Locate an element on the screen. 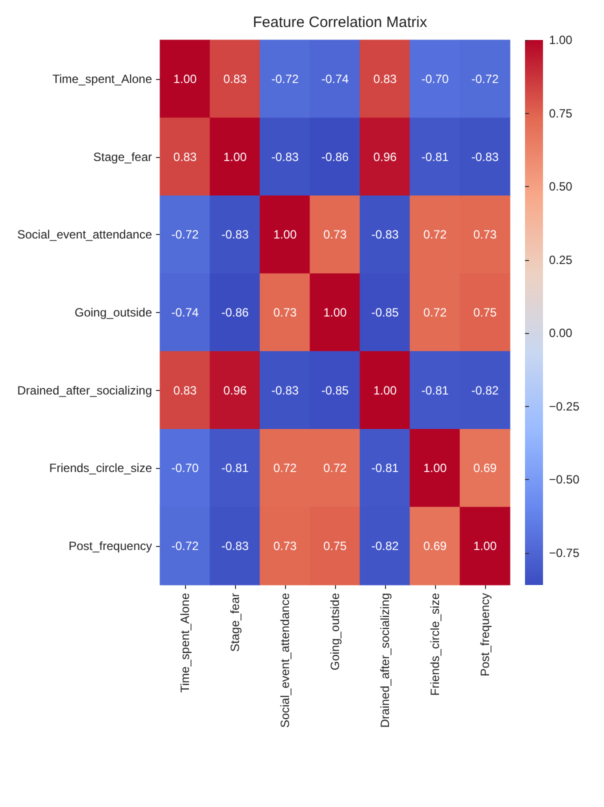 The width and height of the screenshot is (604, 807). color-bar-label: 0.25 is located at coordinates (561, 259).